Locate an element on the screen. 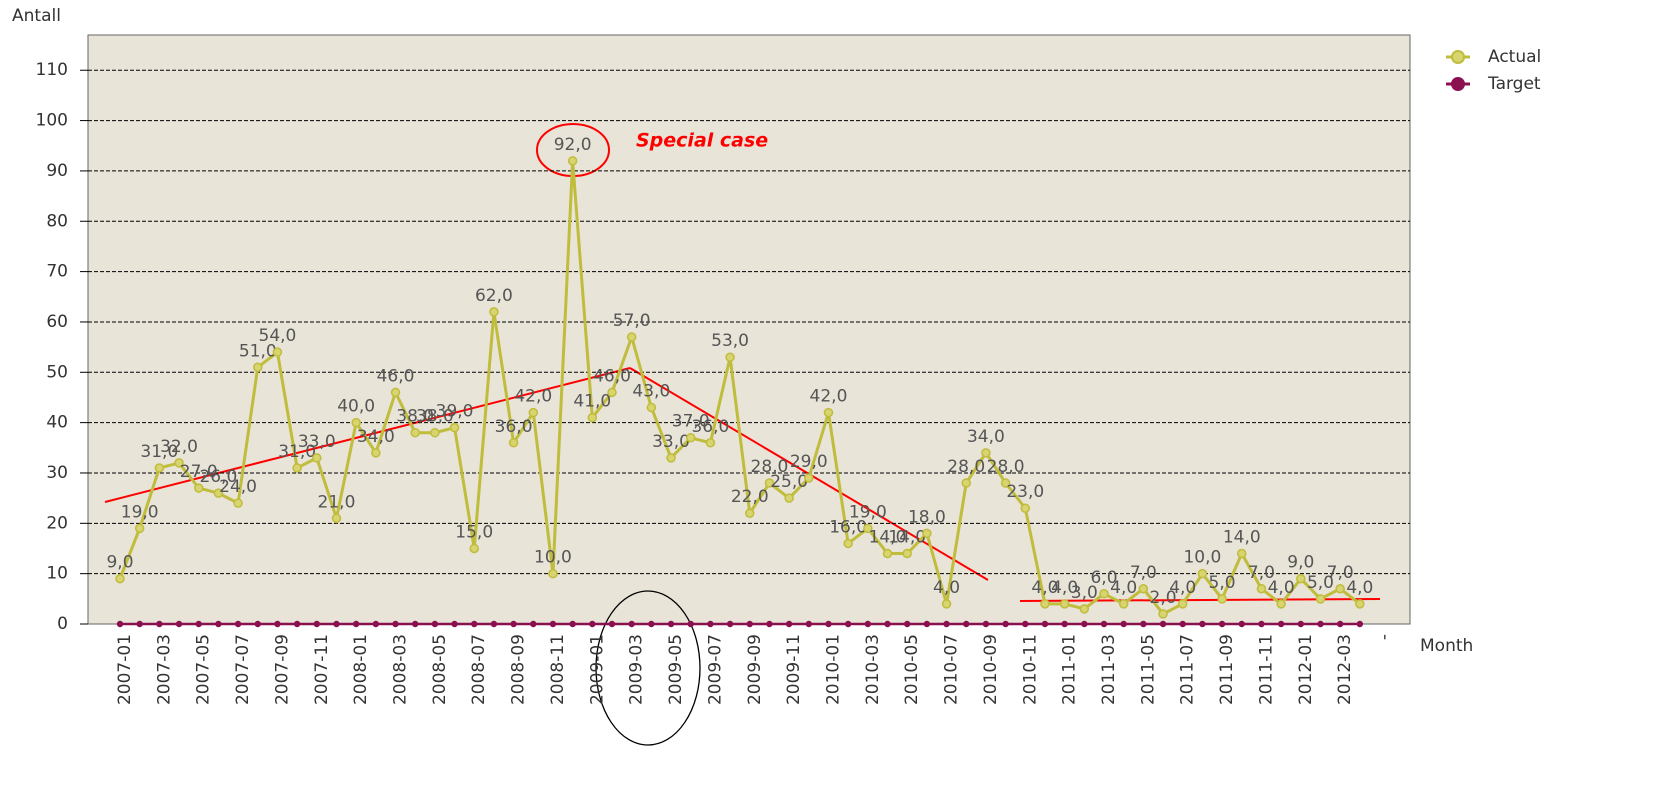 The width and height of the screenshot is (1667, 794). x-tick-label: 2012-01 is located at coordinates (1306, 669).